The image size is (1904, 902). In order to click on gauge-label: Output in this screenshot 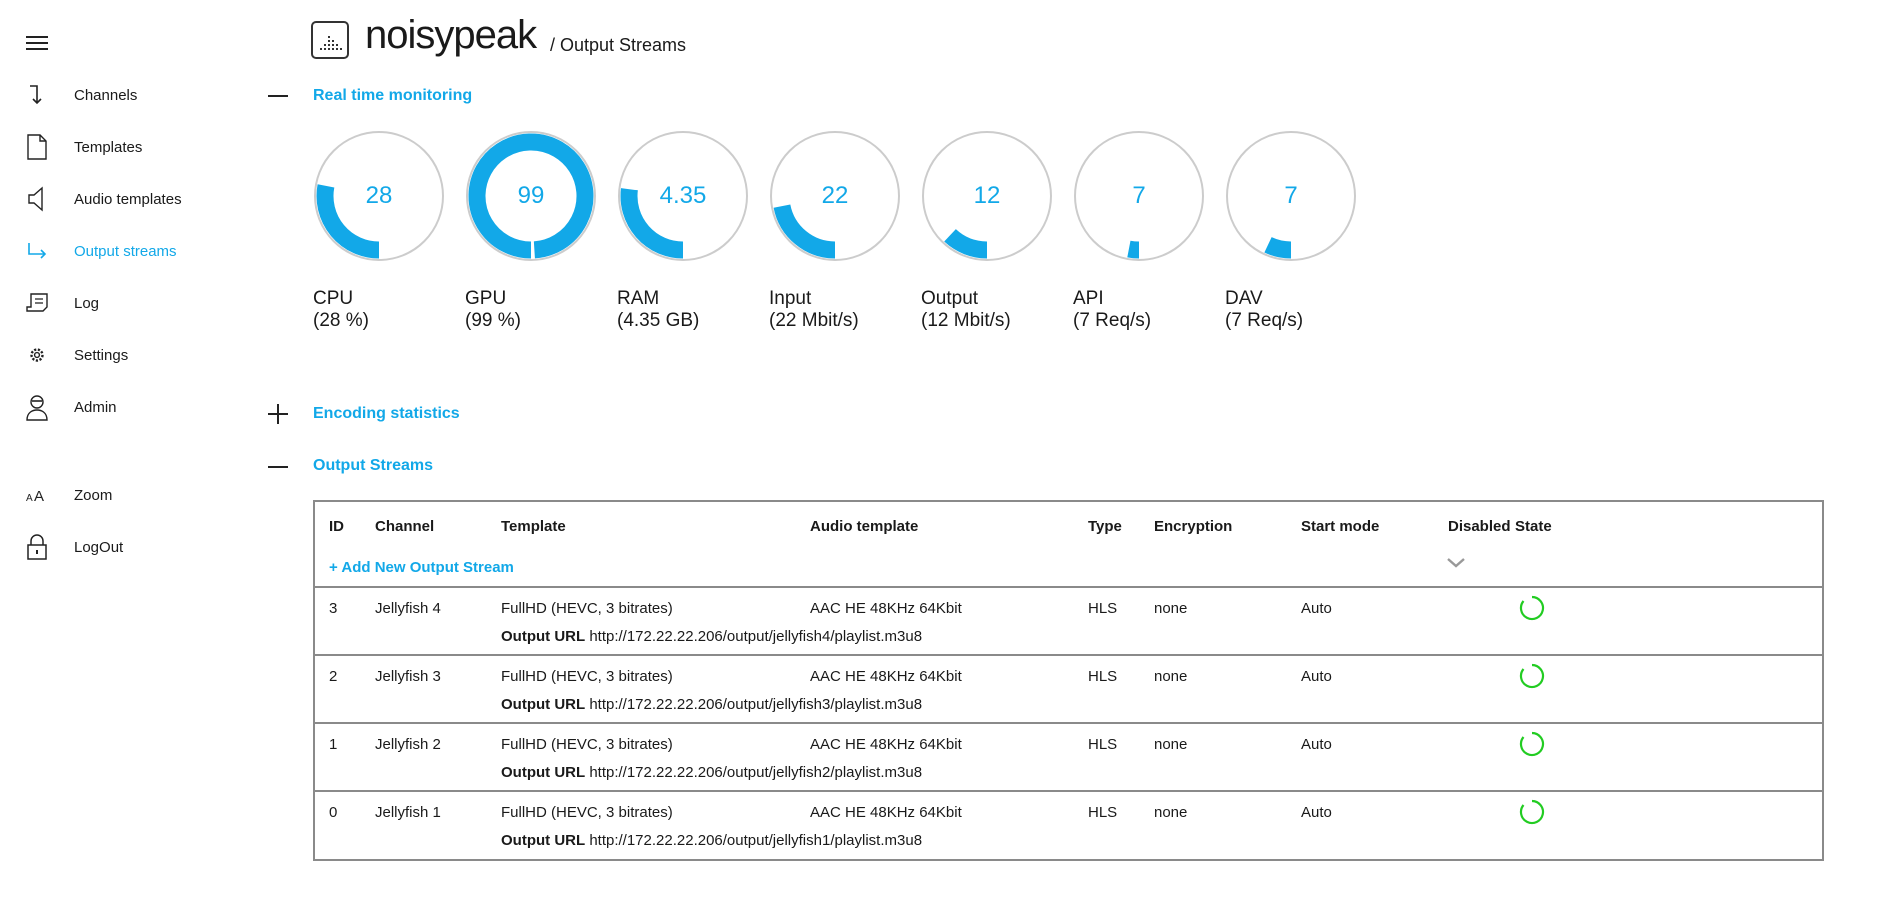, I will do `click(950, 298)`.